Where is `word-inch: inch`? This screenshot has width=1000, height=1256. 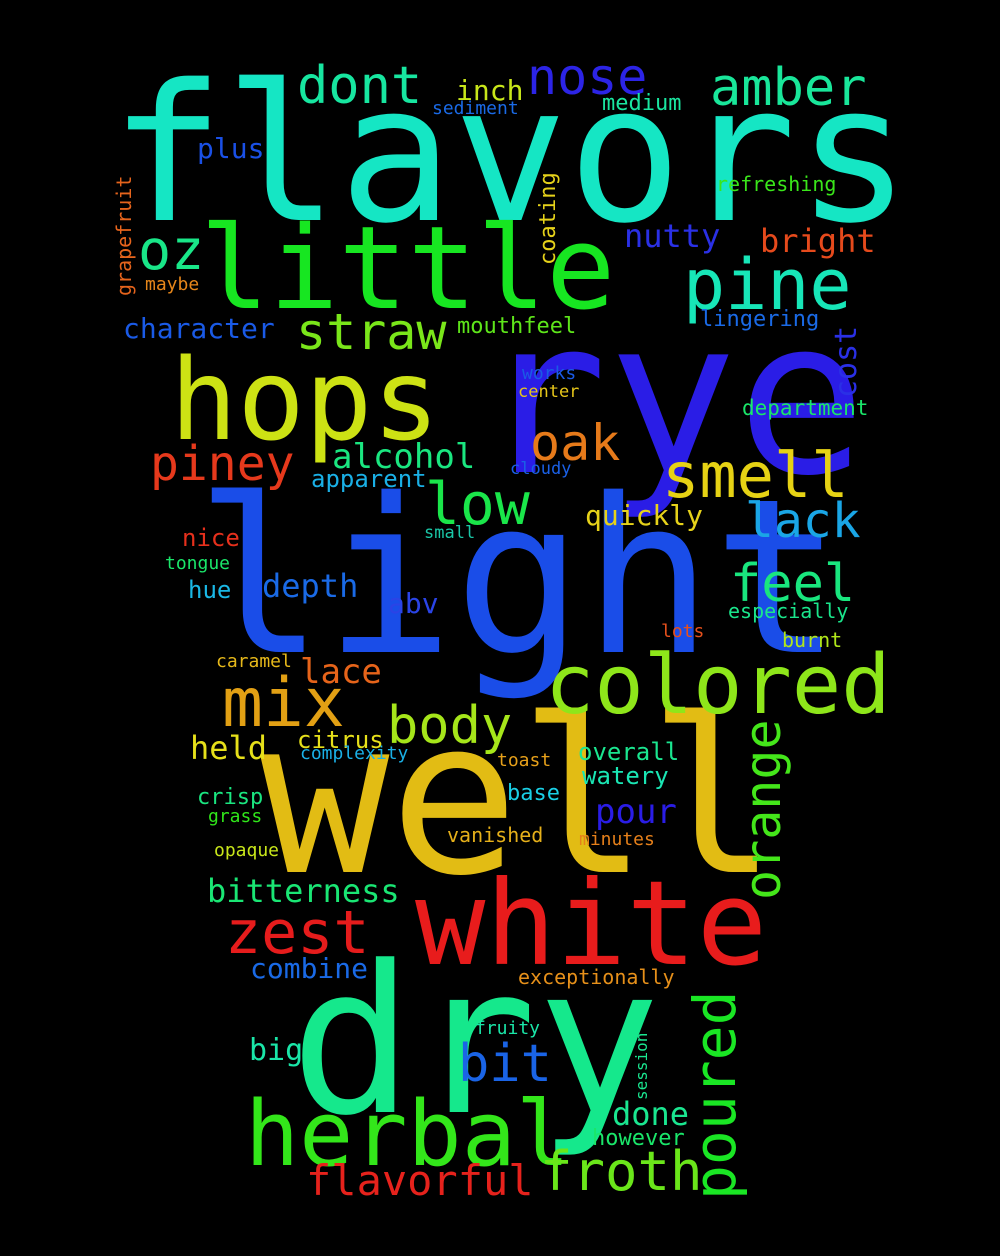 word-inch: inch is located at coordinates (490, 90).